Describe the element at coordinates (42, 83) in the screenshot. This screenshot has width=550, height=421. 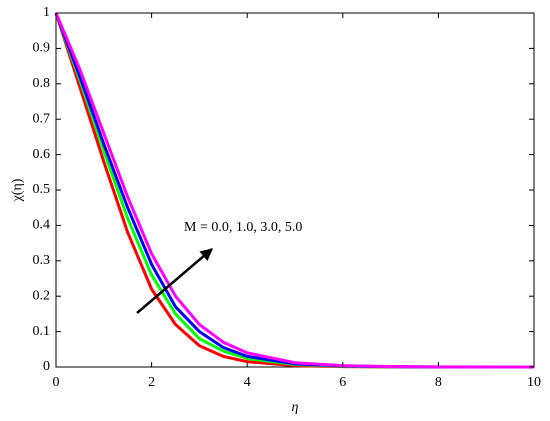
I see `y-tick-label: 0.8` at that location.